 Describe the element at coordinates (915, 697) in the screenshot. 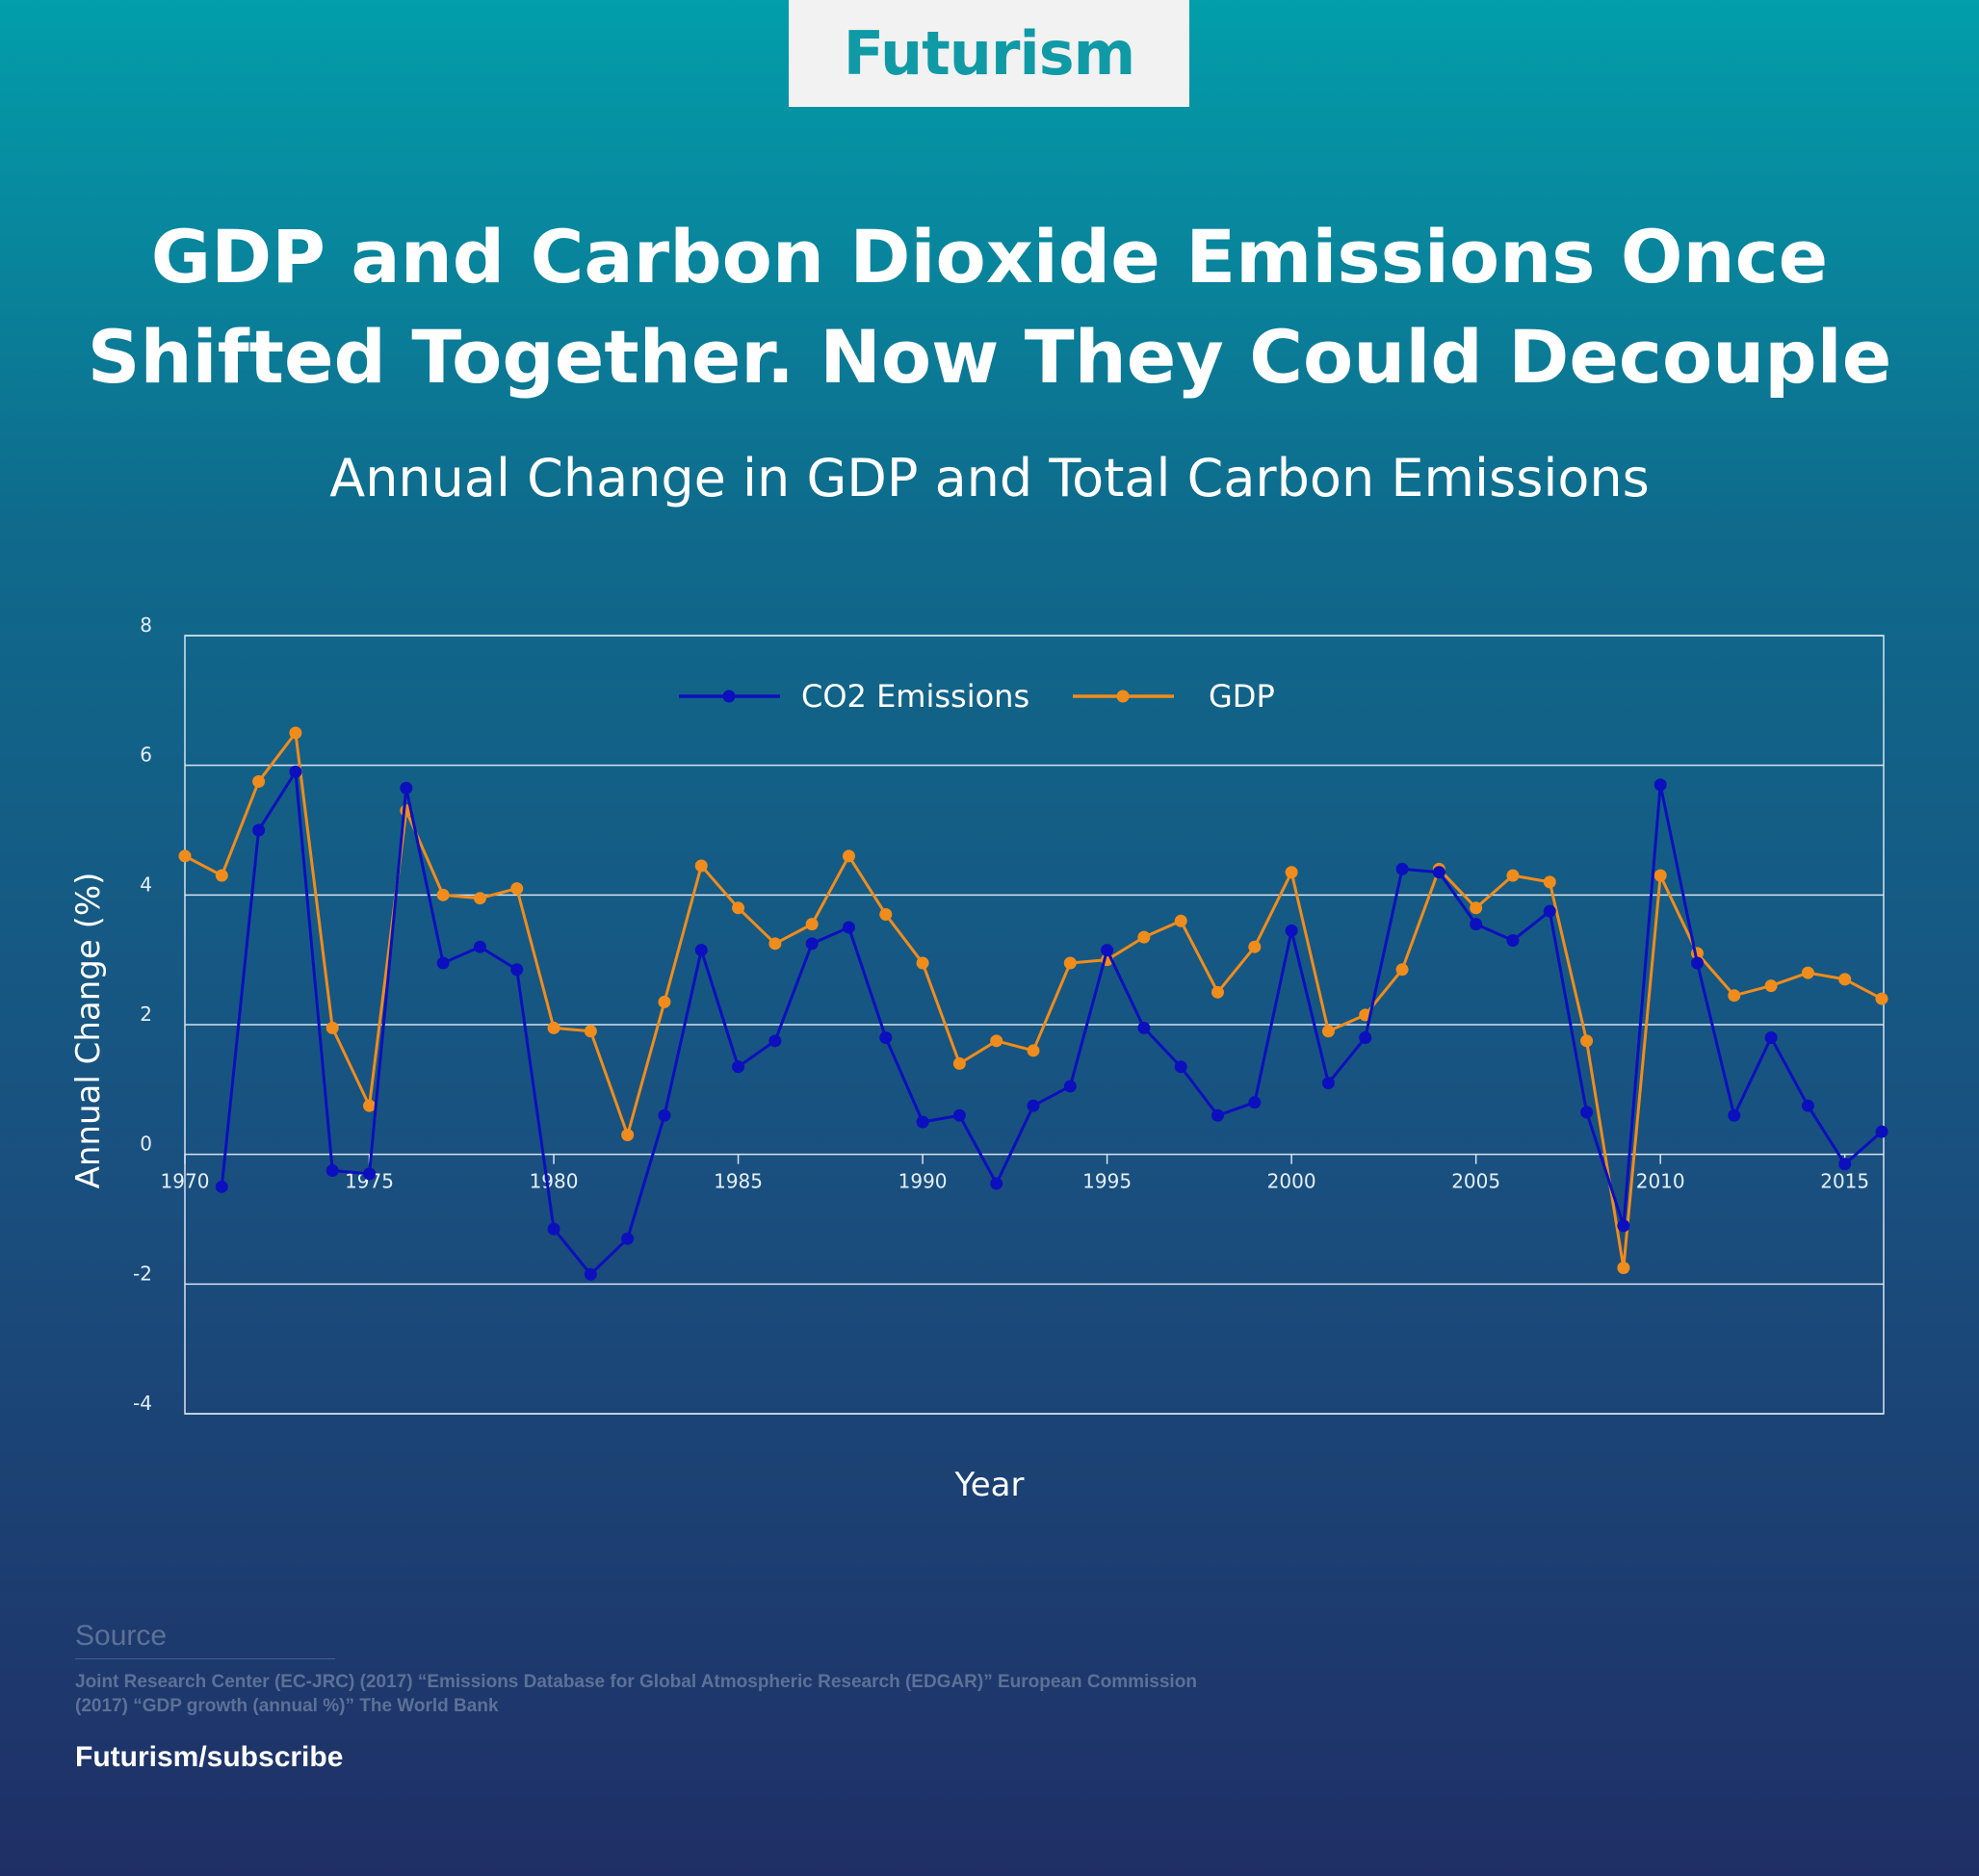

I see `legend-label-co2-emissions: CO2 Emissions` at that location.